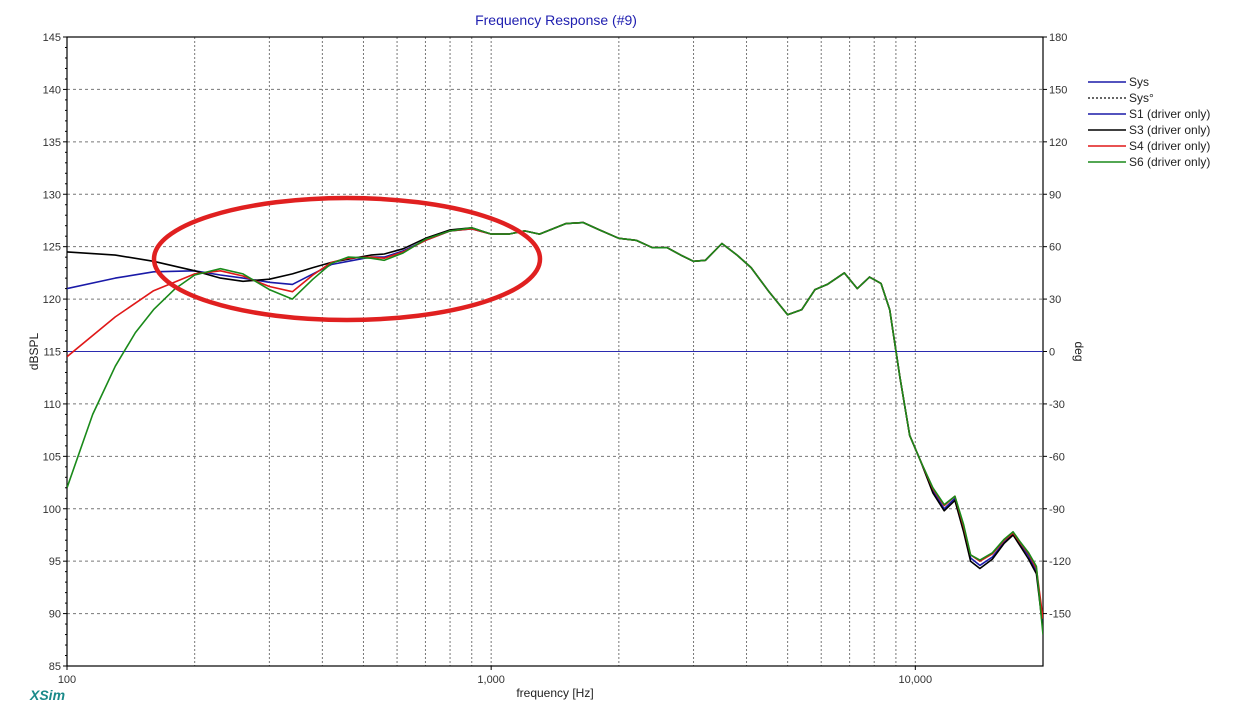  Describe the element at coordinates (1052, 353) in the screenshot. I see `y2-tick-label: 0` at that location.